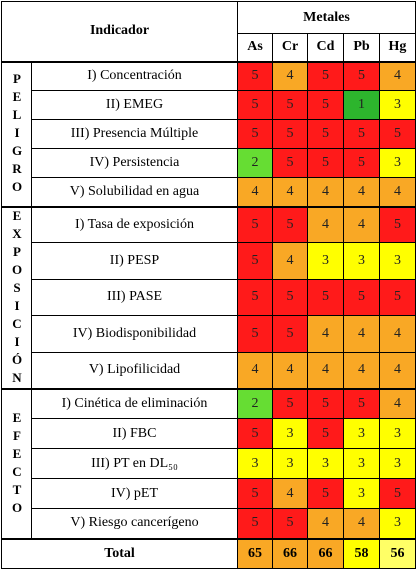 The height and width of the screenshot is (569, 416). Describe the element at coordinates (361, 105) in the screenshot. I see `score-cell: 1` at that location.